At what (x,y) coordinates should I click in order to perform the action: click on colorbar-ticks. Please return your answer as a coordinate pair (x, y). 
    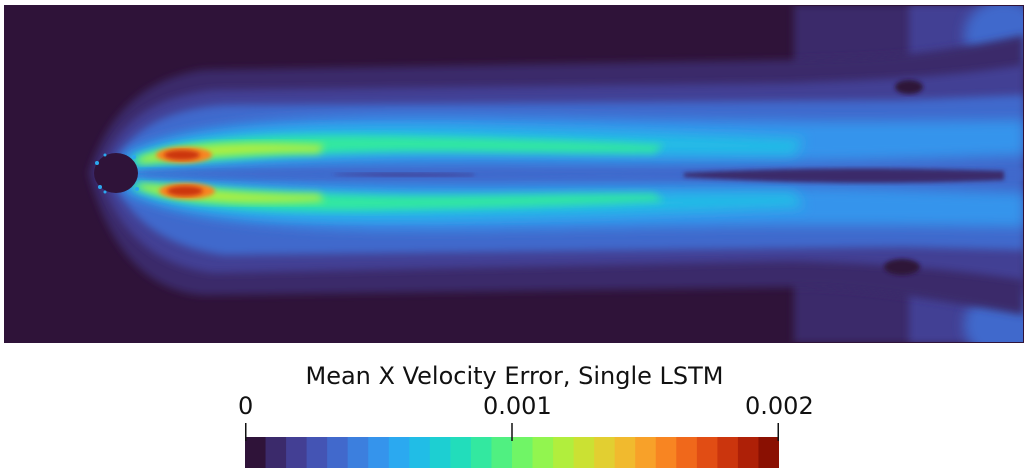
    Looking at the image, I should click on (512, 432).